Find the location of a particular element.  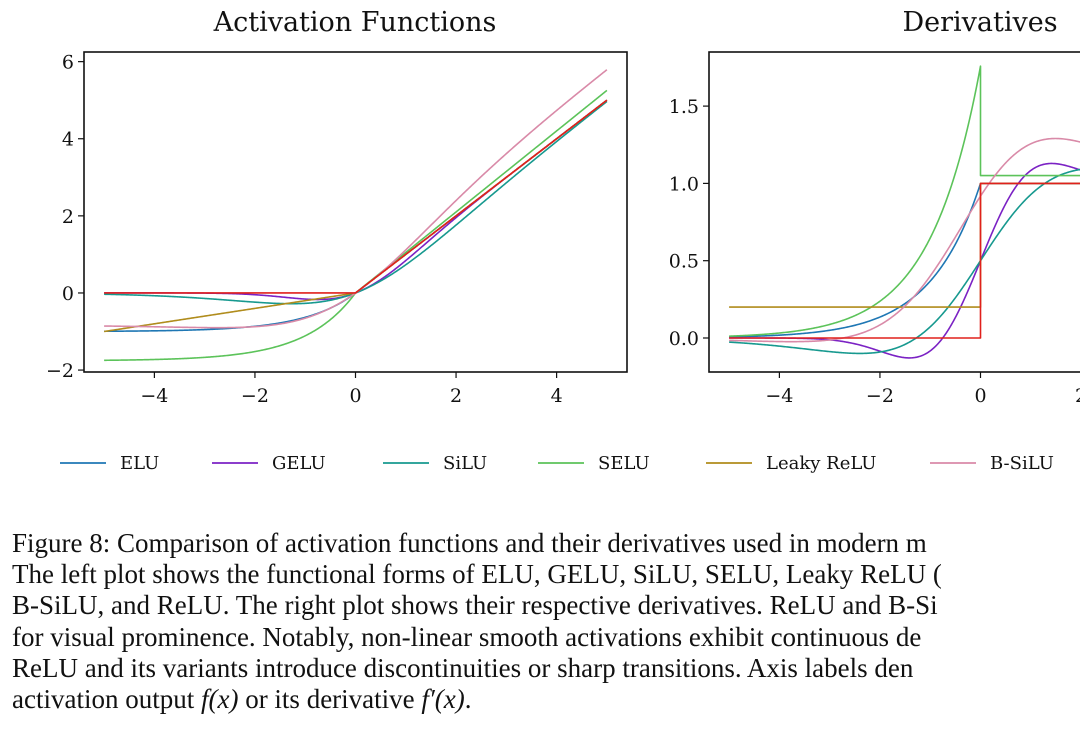

right-series-leaky-relu is located at coordinates (904, 245).